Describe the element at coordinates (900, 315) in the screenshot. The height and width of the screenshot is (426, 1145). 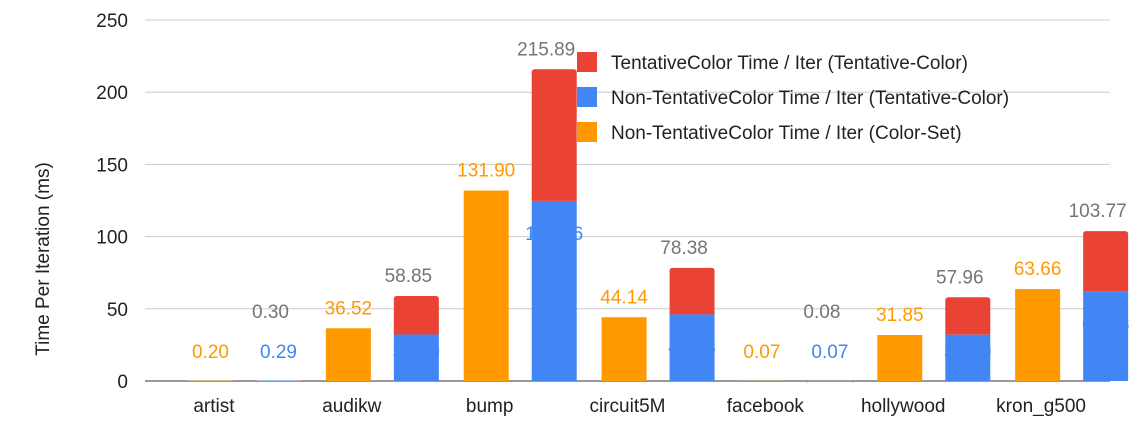
I see `data-label-colorset: 31.85` at that location.